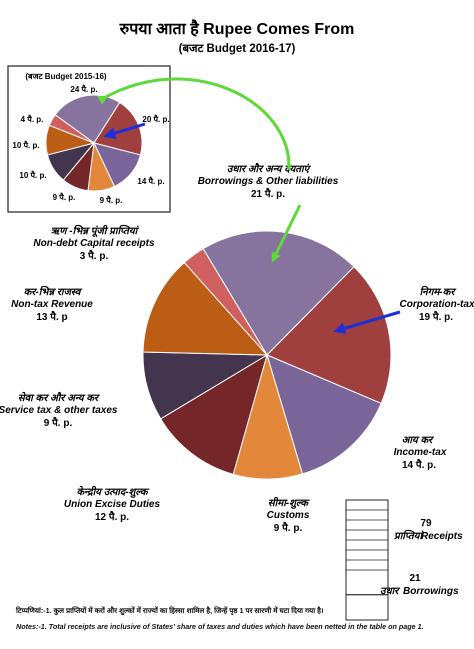 This screenshot has width=474, height=649. What do you see at coordinates (59, 410) in the screenshot?
I see `label-service-en: Service tax & other taxes` at bounding box center [59, 410].